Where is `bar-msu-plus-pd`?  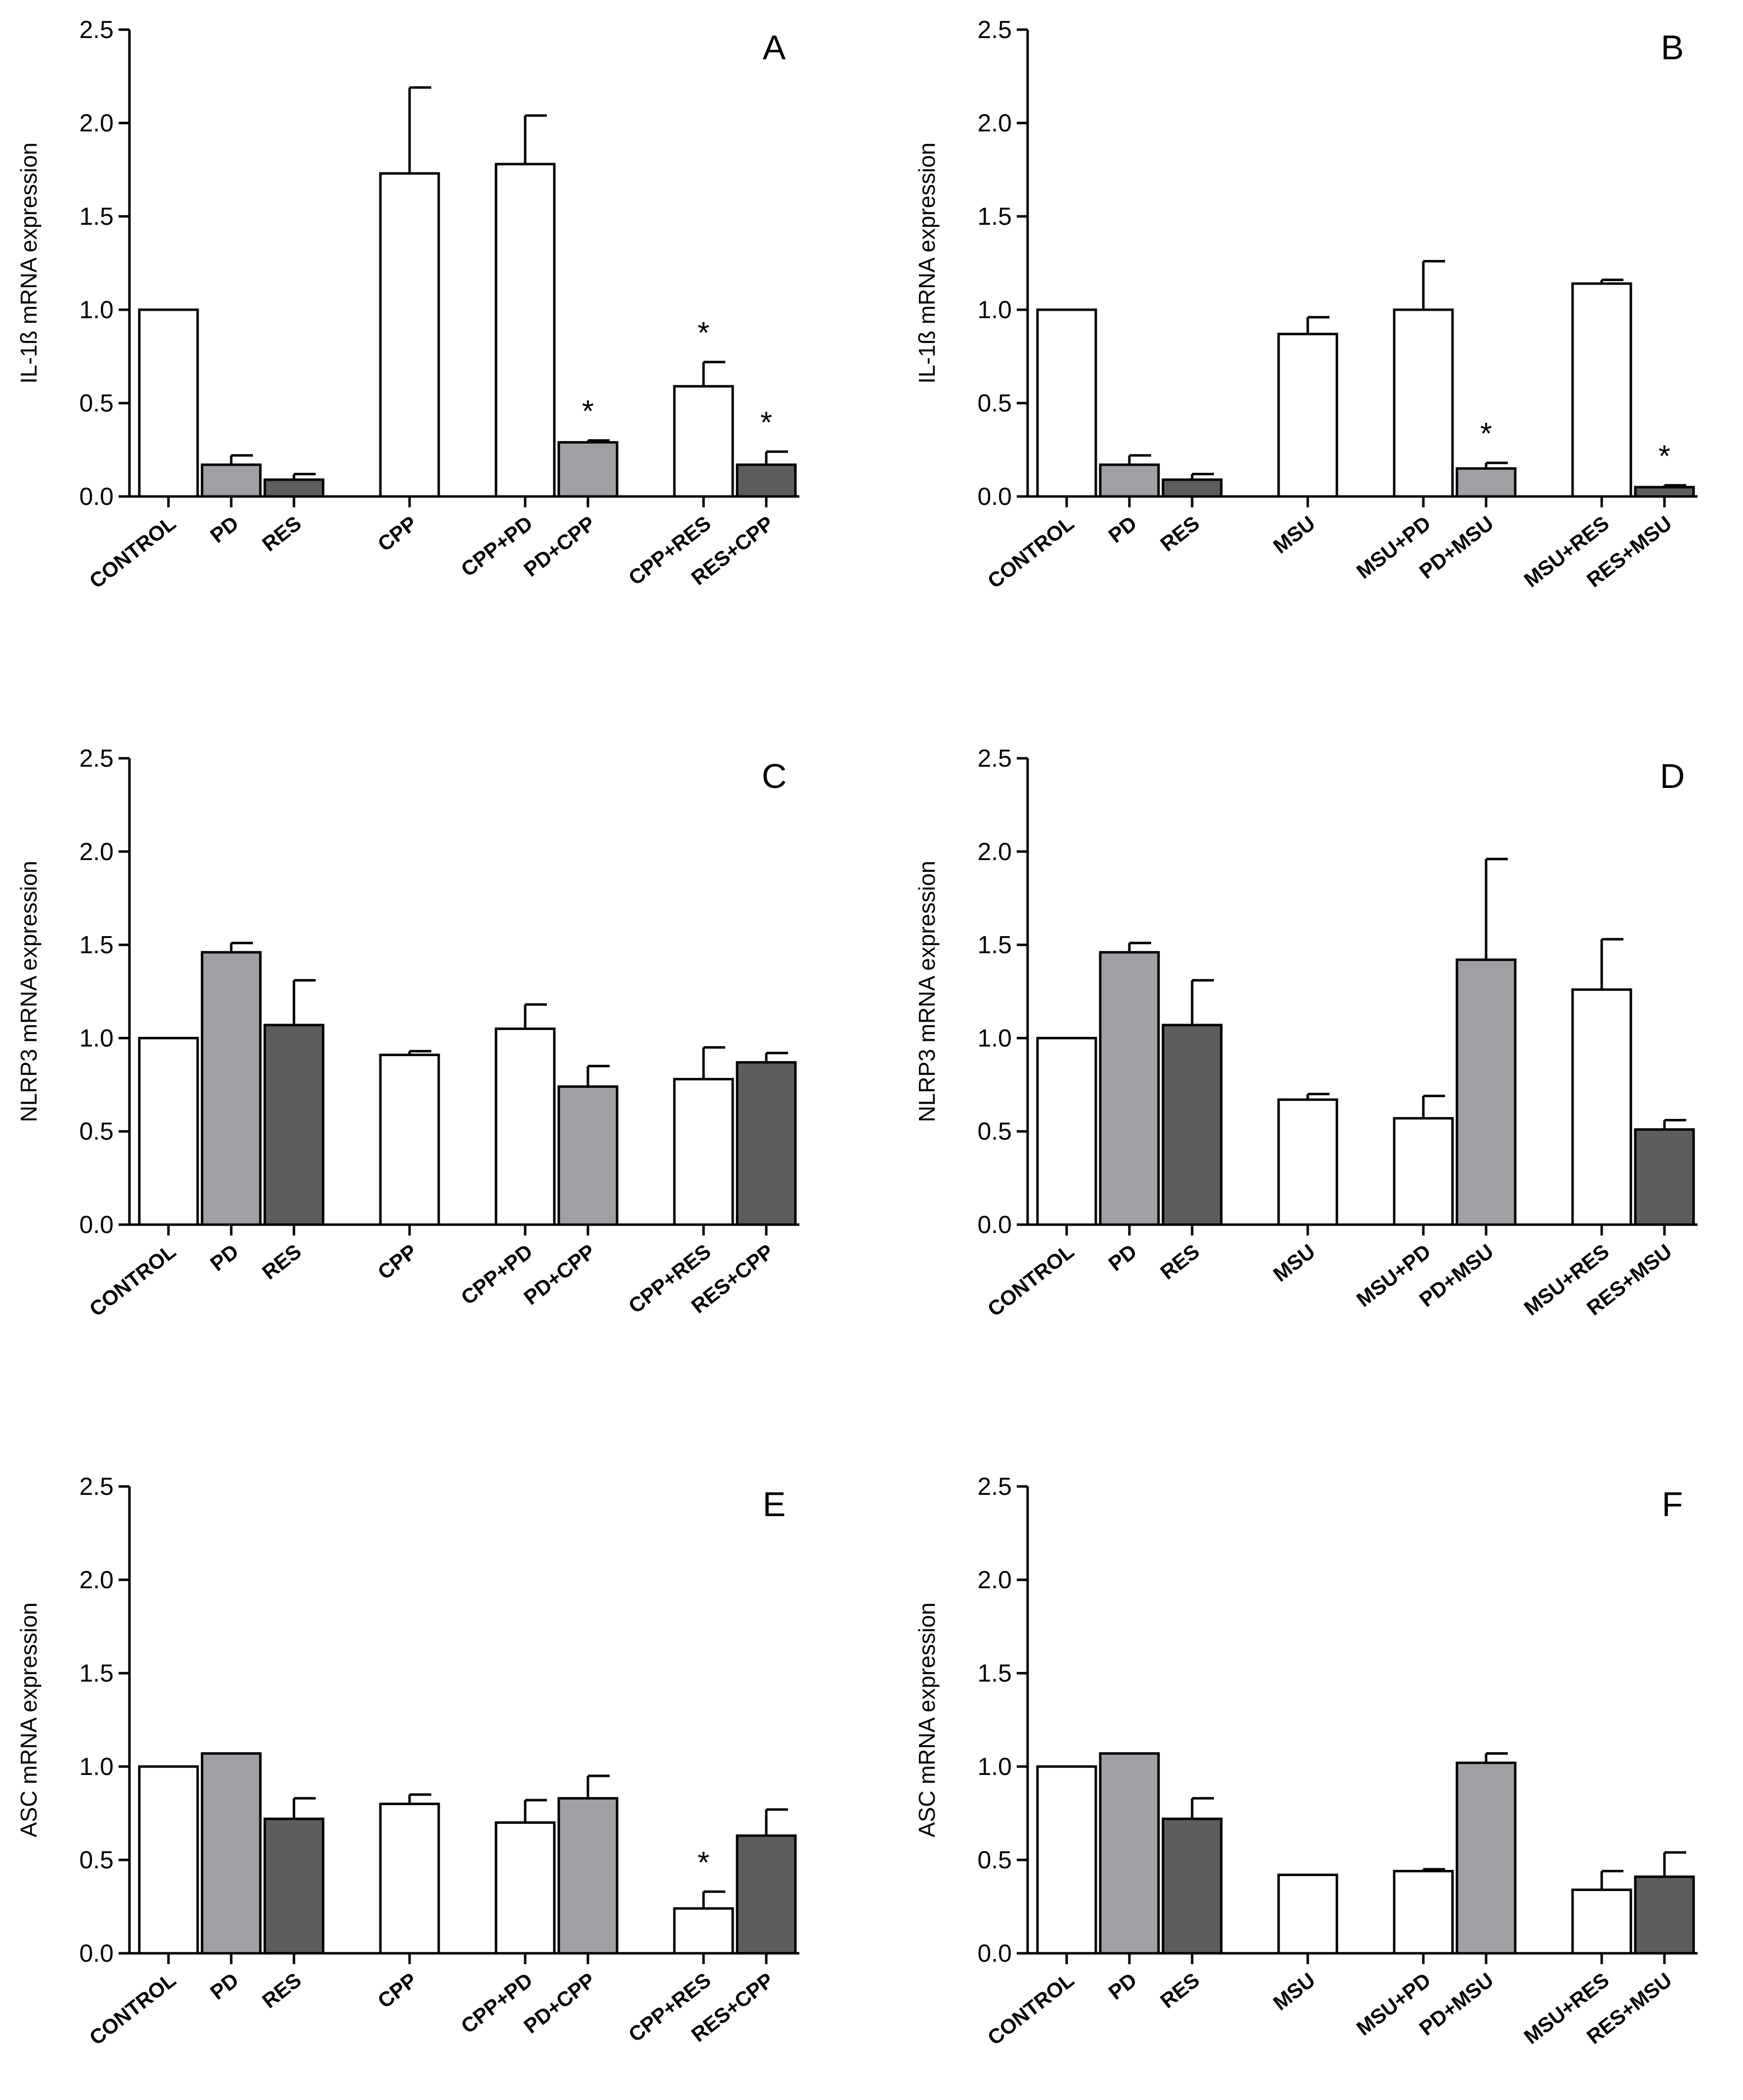
bar-msu-plus-pd is located at coordinates (1423, 403).